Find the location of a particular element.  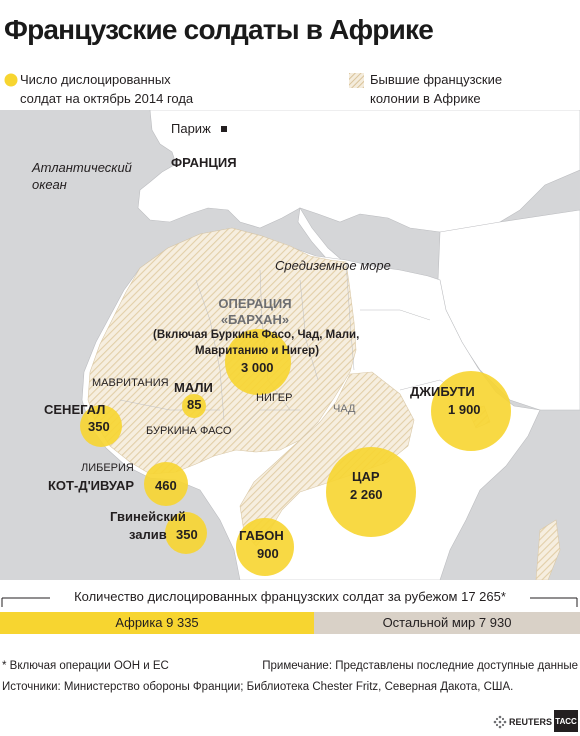

circle-mali is located at coordinates (194, 406).